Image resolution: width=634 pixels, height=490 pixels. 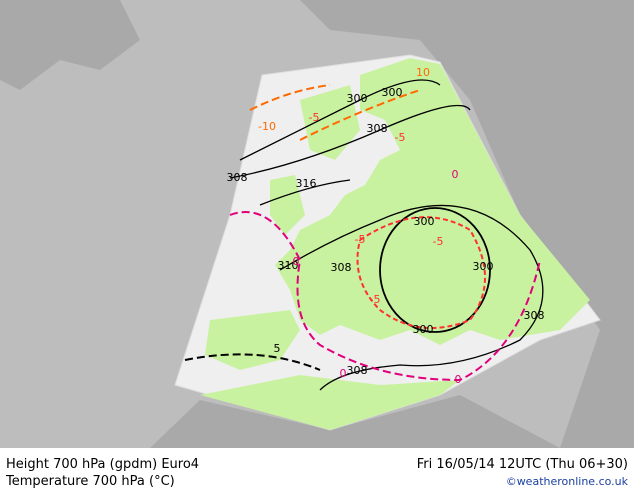 What do you see at coordinates (102, 464) in the screenshot?
I see `footer-title: Height 700 hPa (gpdm) Euro4` at bounding box center [102, 464].